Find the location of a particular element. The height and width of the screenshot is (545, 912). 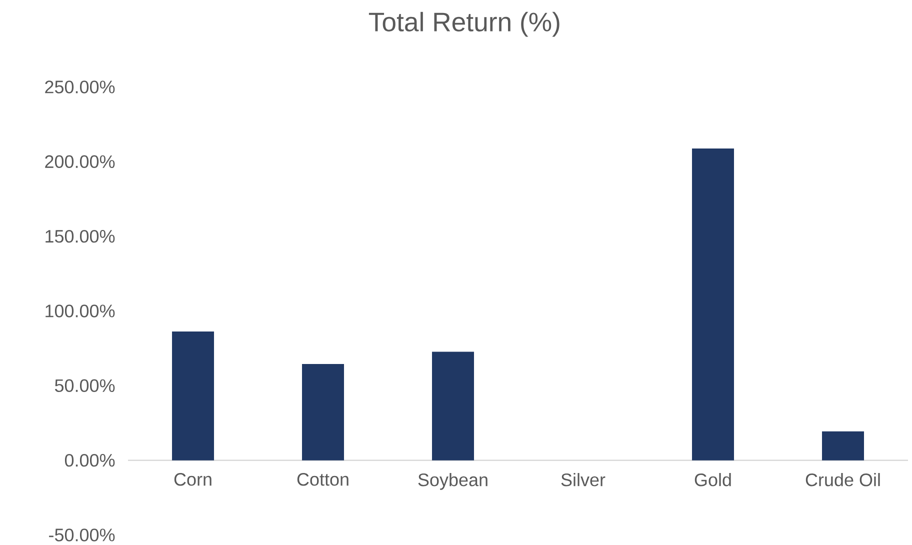

y-tick-label: -50.00% is located at coordinates (82, 535).